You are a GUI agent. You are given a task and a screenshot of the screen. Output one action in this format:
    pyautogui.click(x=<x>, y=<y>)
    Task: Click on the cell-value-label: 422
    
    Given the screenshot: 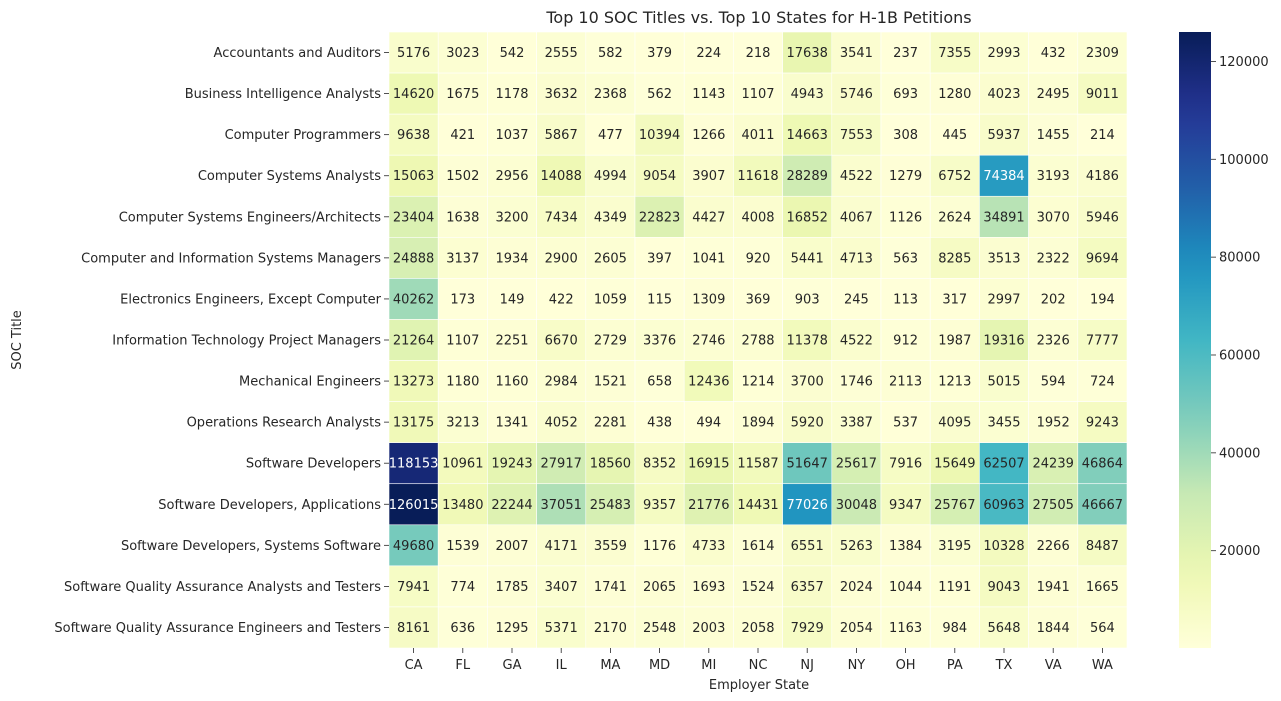 What is the action you would take?
    pyautogui.click(x=561, y=299)
    